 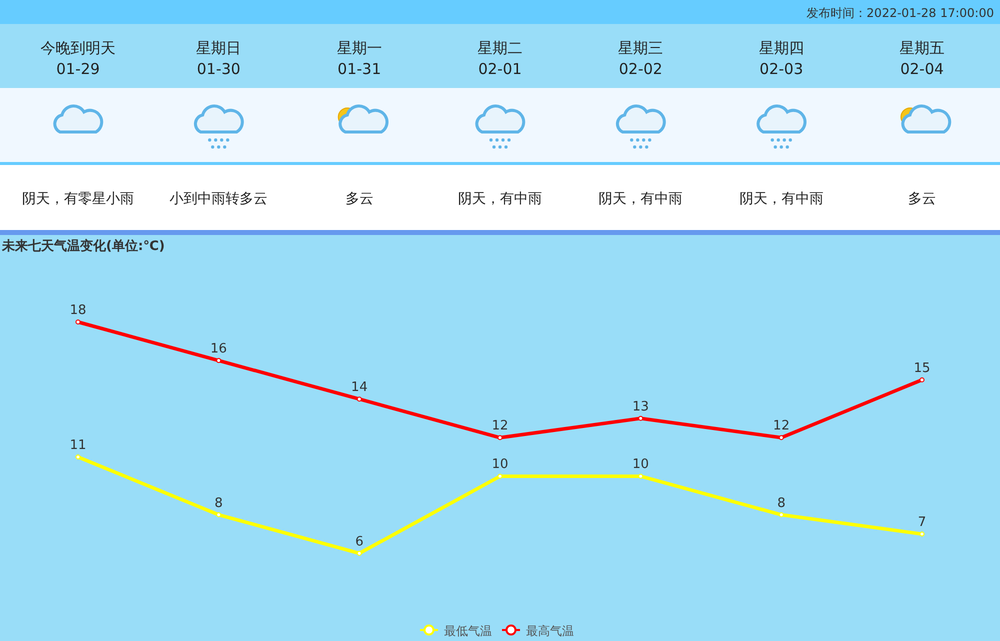 I want to click on data-label: 15, so click(x=922, y=368).